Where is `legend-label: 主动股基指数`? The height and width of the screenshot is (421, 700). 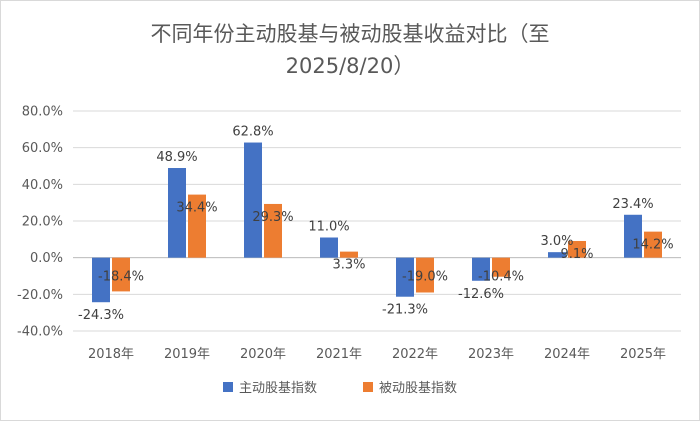
legend-label: 主动股基指数 is located at coordinates (278, 388).